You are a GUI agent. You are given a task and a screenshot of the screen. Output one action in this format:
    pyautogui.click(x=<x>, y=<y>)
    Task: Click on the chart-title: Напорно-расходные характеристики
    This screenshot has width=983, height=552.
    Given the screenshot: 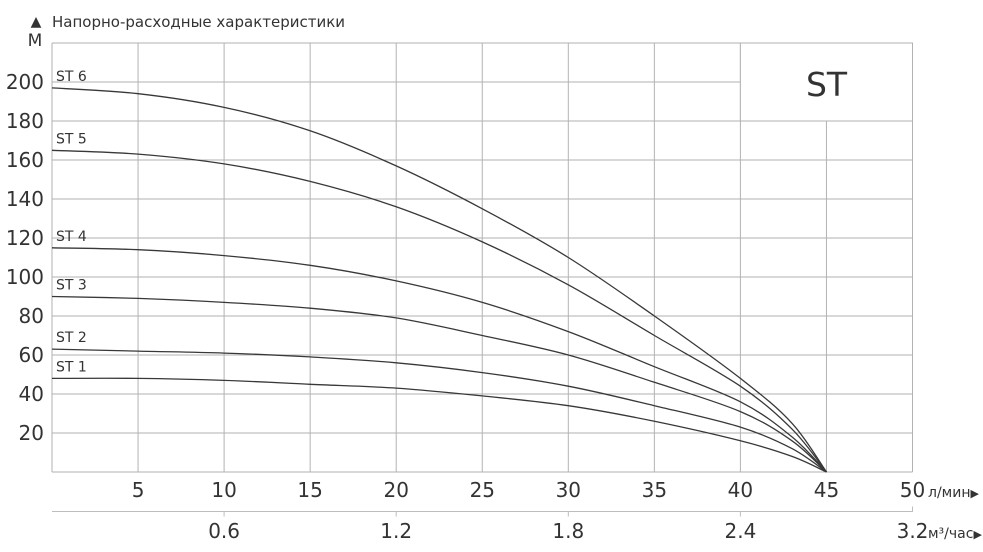 What is the action you would take?
    pyautogui.click(x=198, y=22)
    